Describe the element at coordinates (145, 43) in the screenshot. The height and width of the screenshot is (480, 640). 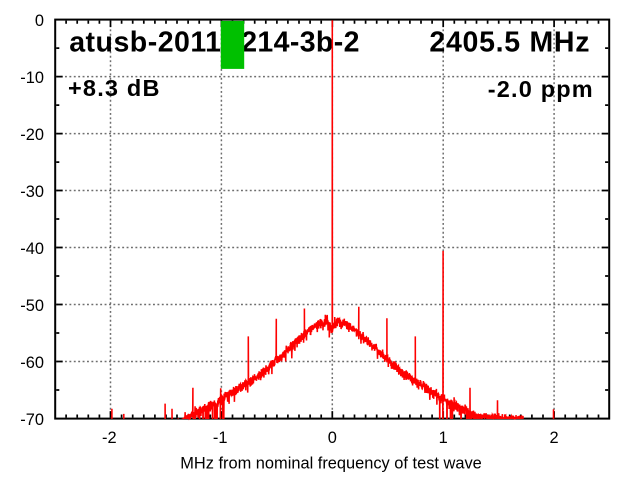
I see `svg-text: atusb-2011` at that location.